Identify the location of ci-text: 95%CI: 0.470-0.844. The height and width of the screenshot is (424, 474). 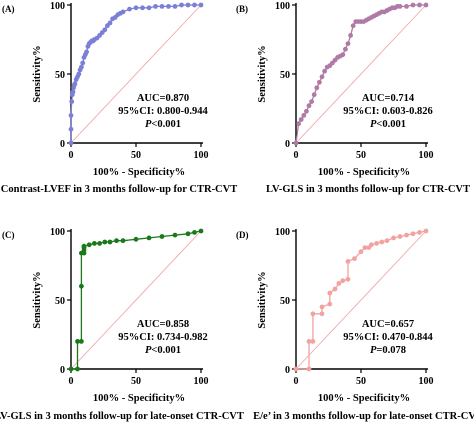
(388, 337).